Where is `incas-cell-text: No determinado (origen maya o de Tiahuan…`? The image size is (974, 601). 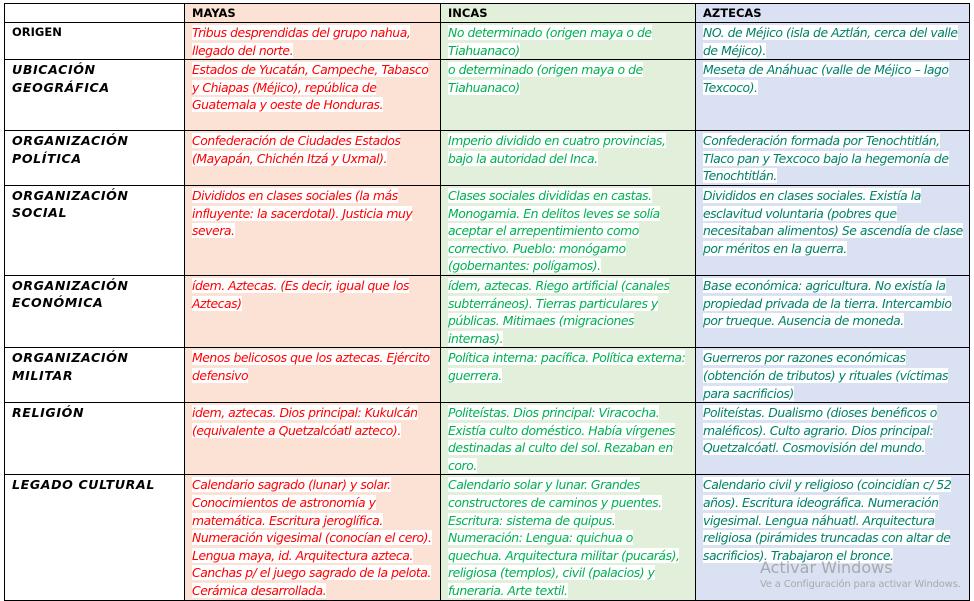
incas-cell-text: No determinado (origen maya o de Tiahuan… is located at coordinates (550, 41).